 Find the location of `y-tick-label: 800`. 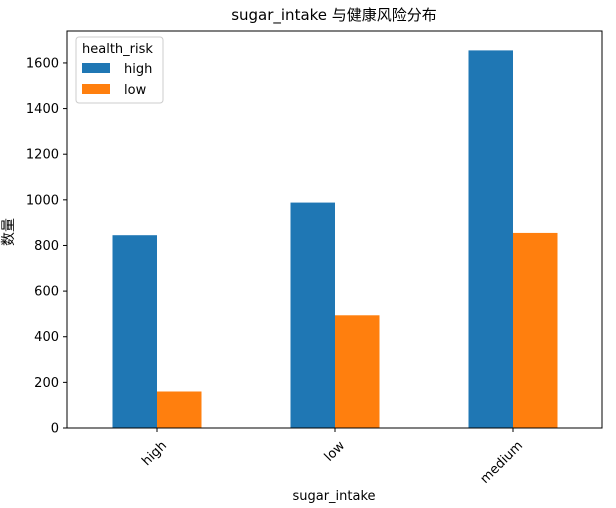

y-tick-label: 800 is located at coordinates (46, 246).